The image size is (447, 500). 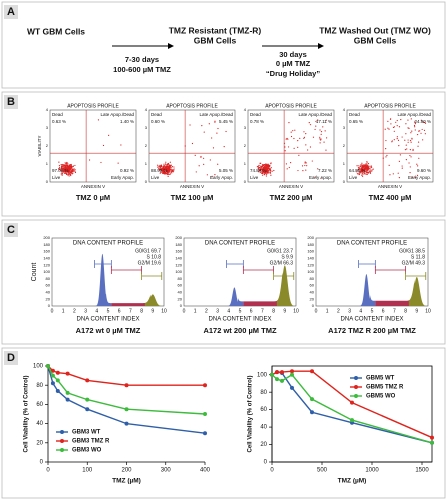 I want to click on panel-letter: D, so click(x=11, y=358).